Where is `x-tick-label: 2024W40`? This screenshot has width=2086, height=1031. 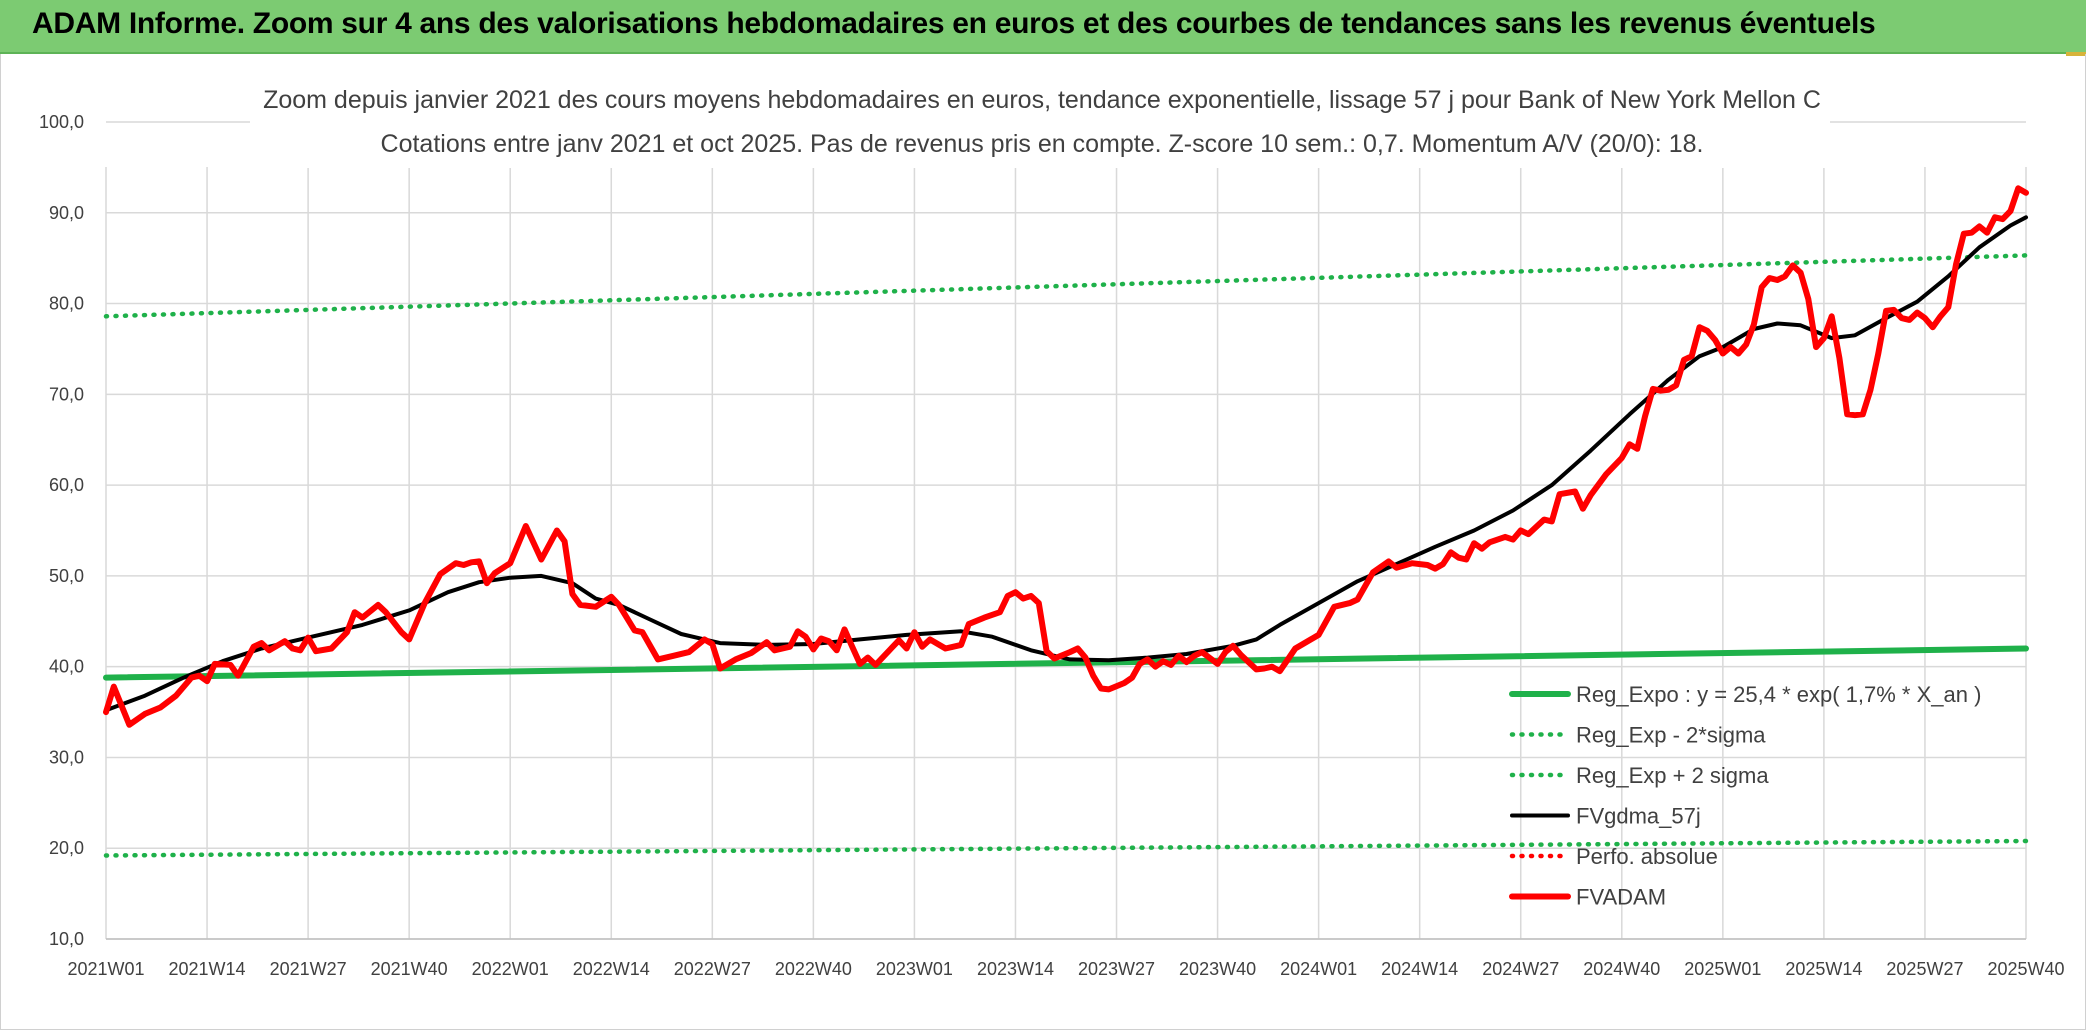
x-tick-label: 2024W40 is located at coordinates (1621, 969).